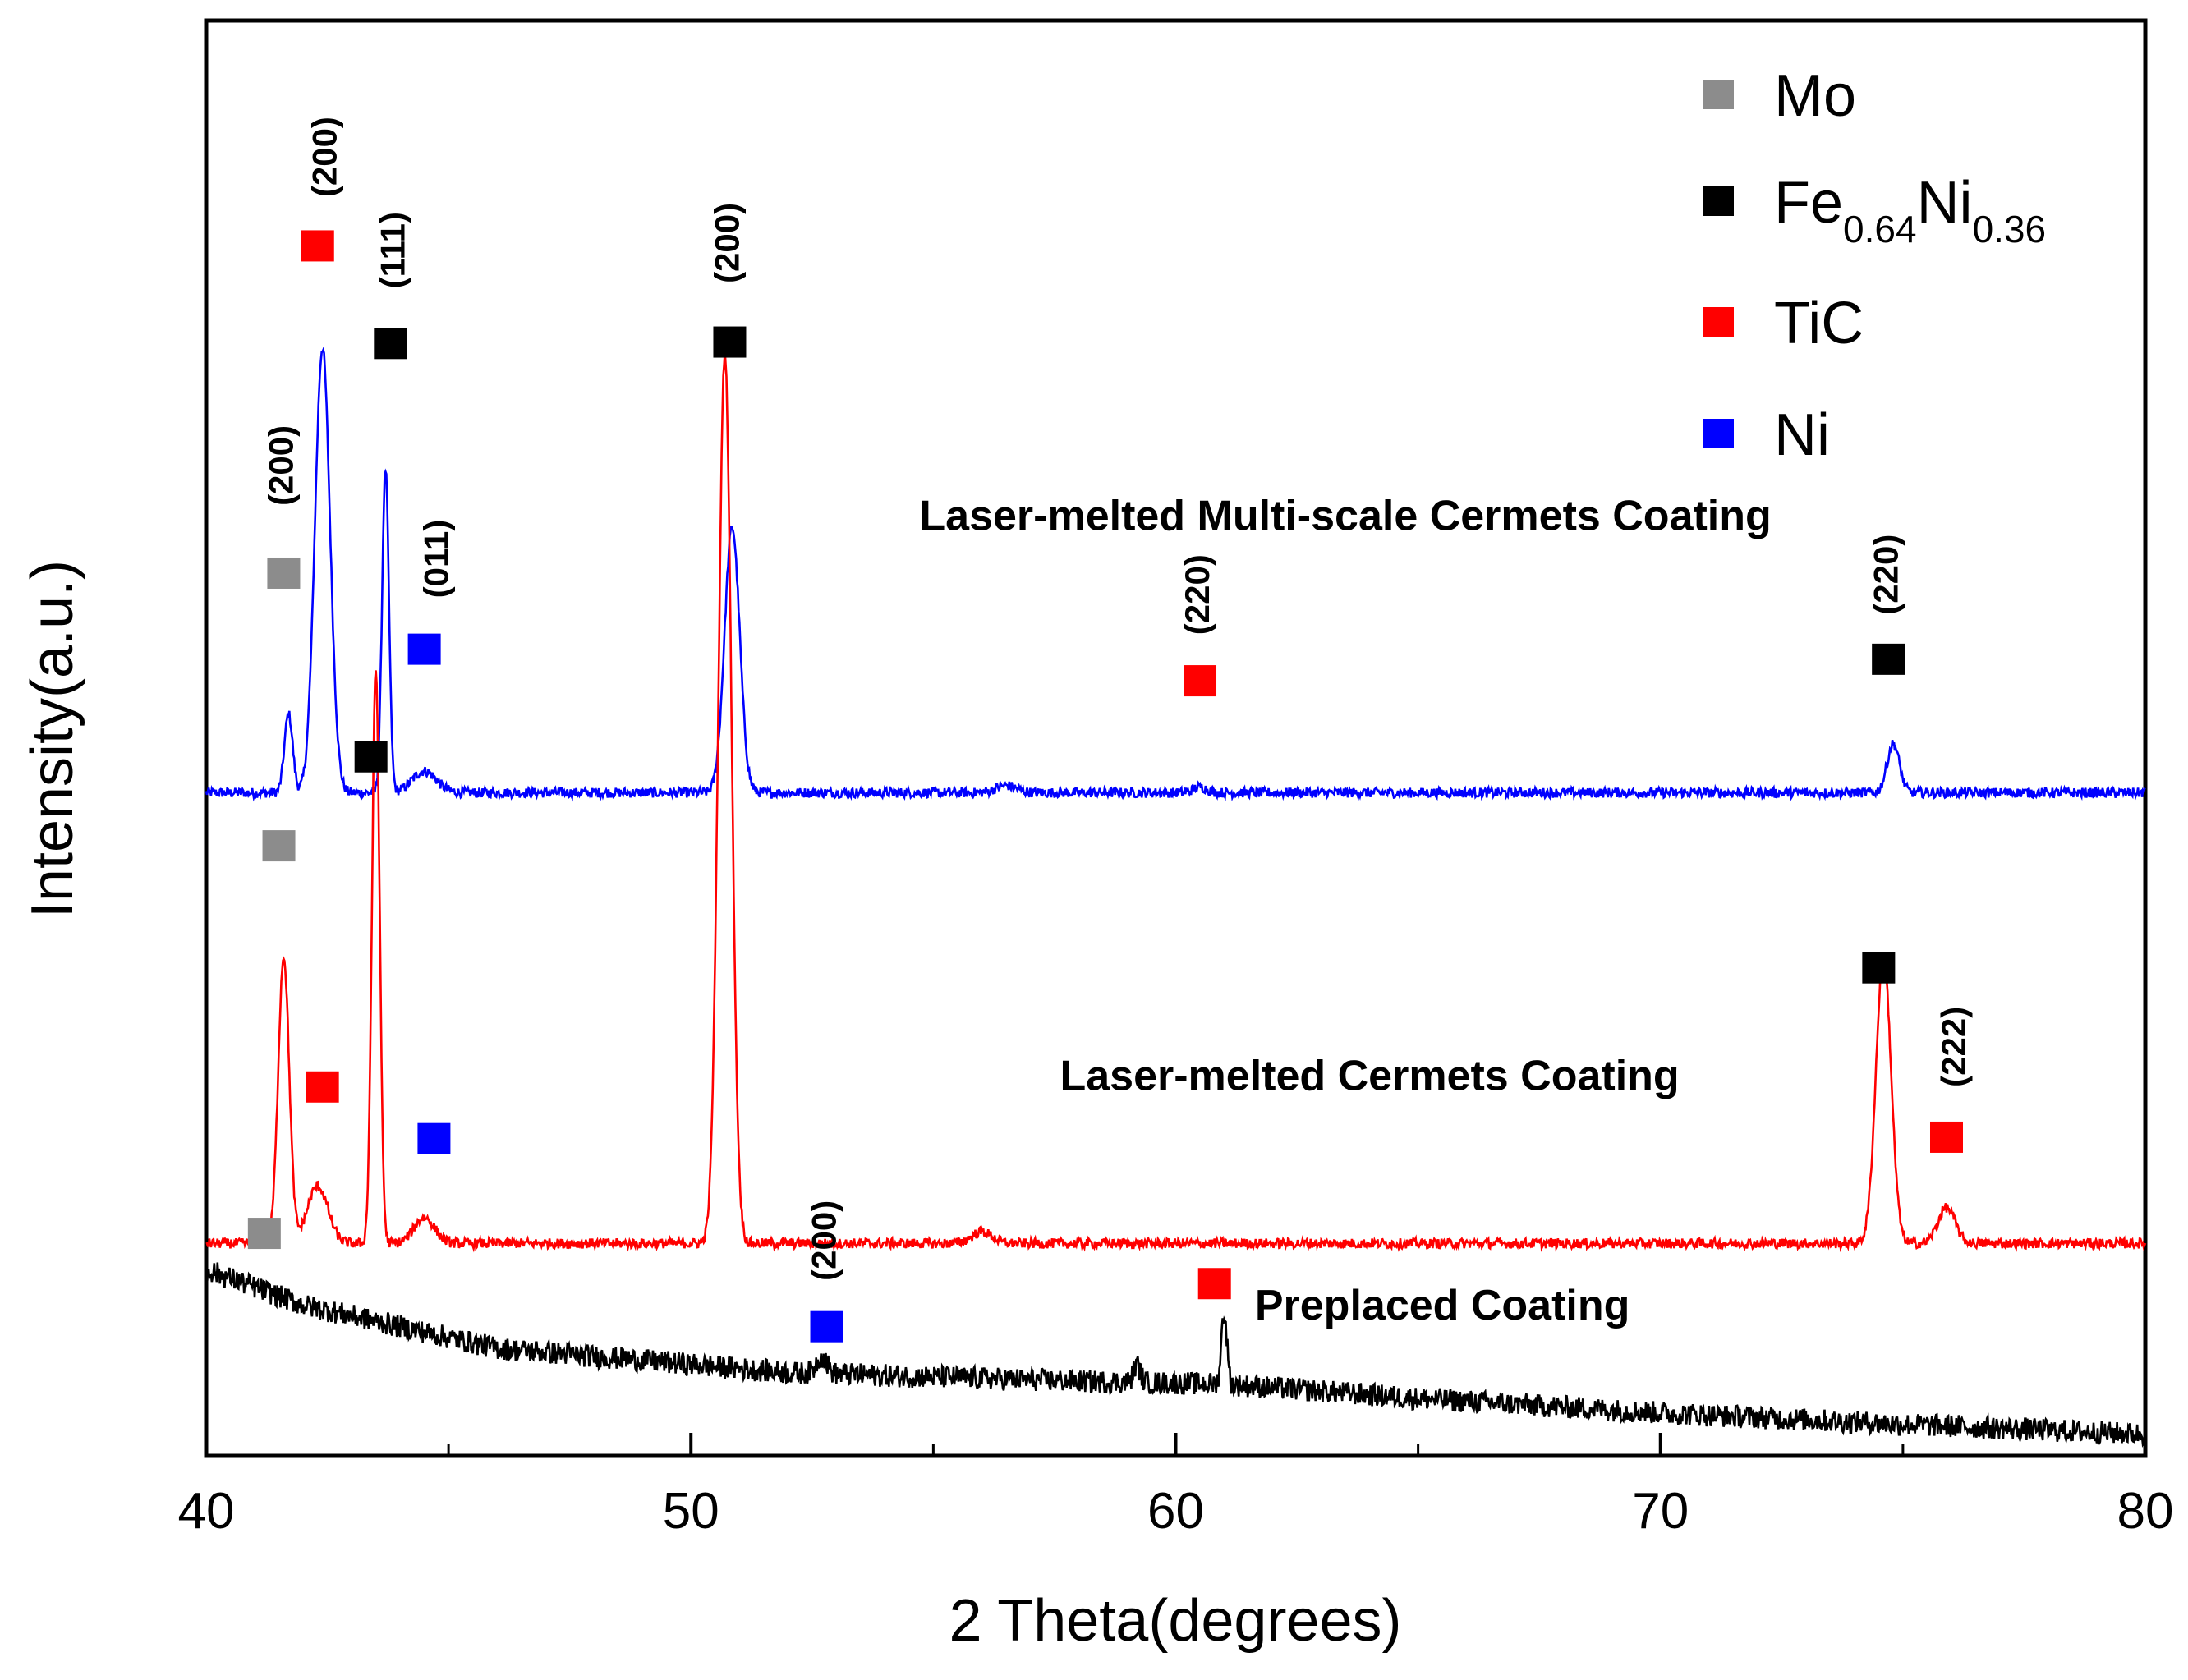  I want to click on legend-sub2: 0.36, so click(2010, 229).